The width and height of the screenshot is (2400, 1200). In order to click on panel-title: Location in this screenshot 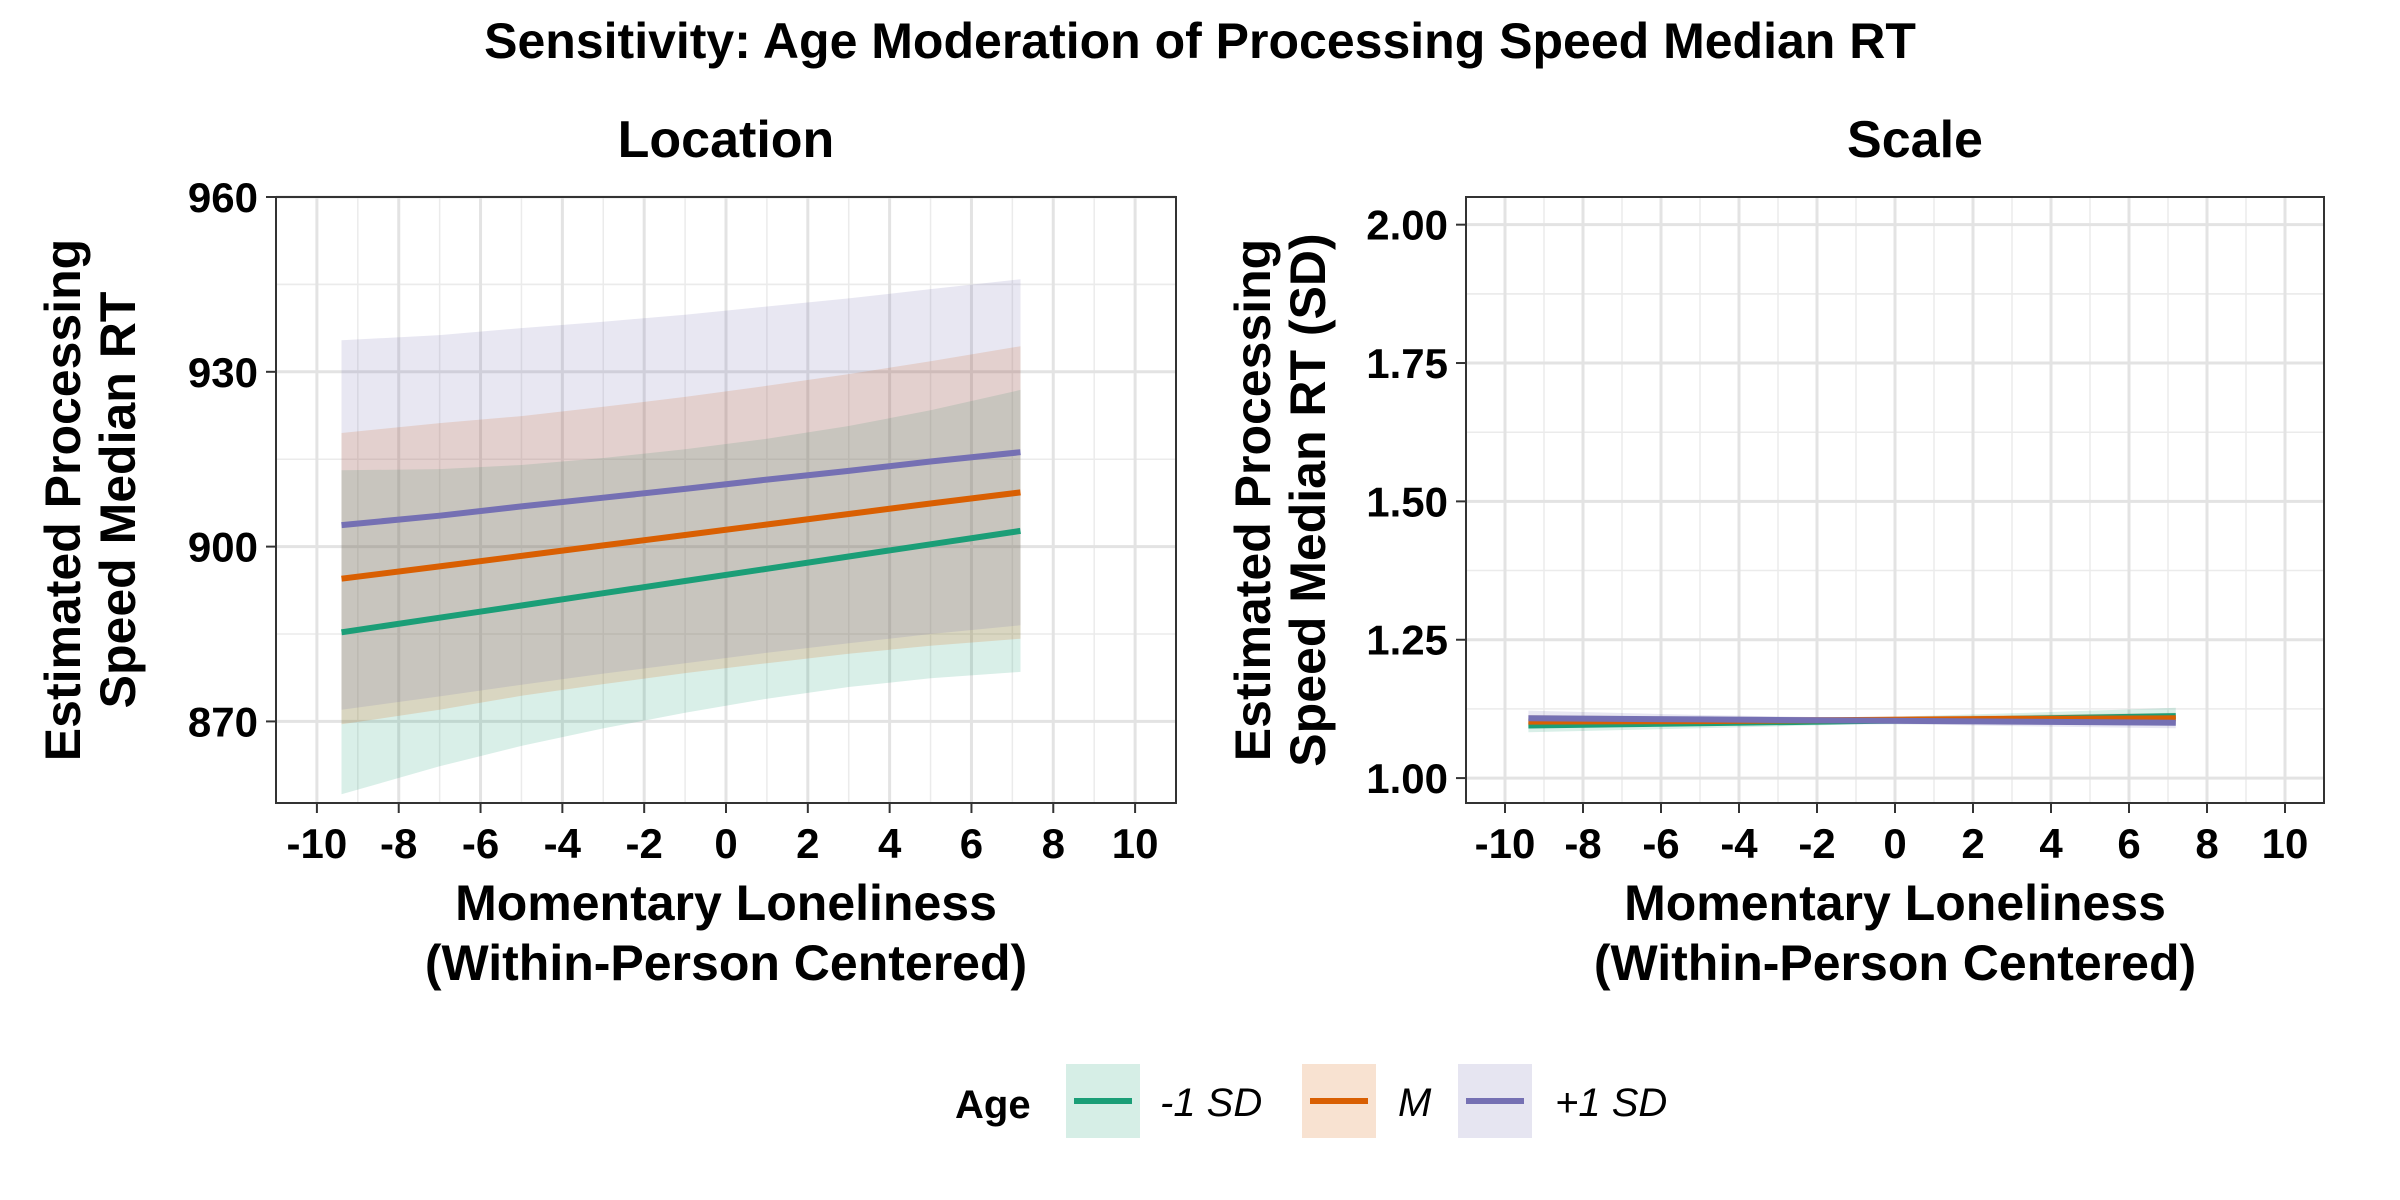, I will do `click(726, 140)`.